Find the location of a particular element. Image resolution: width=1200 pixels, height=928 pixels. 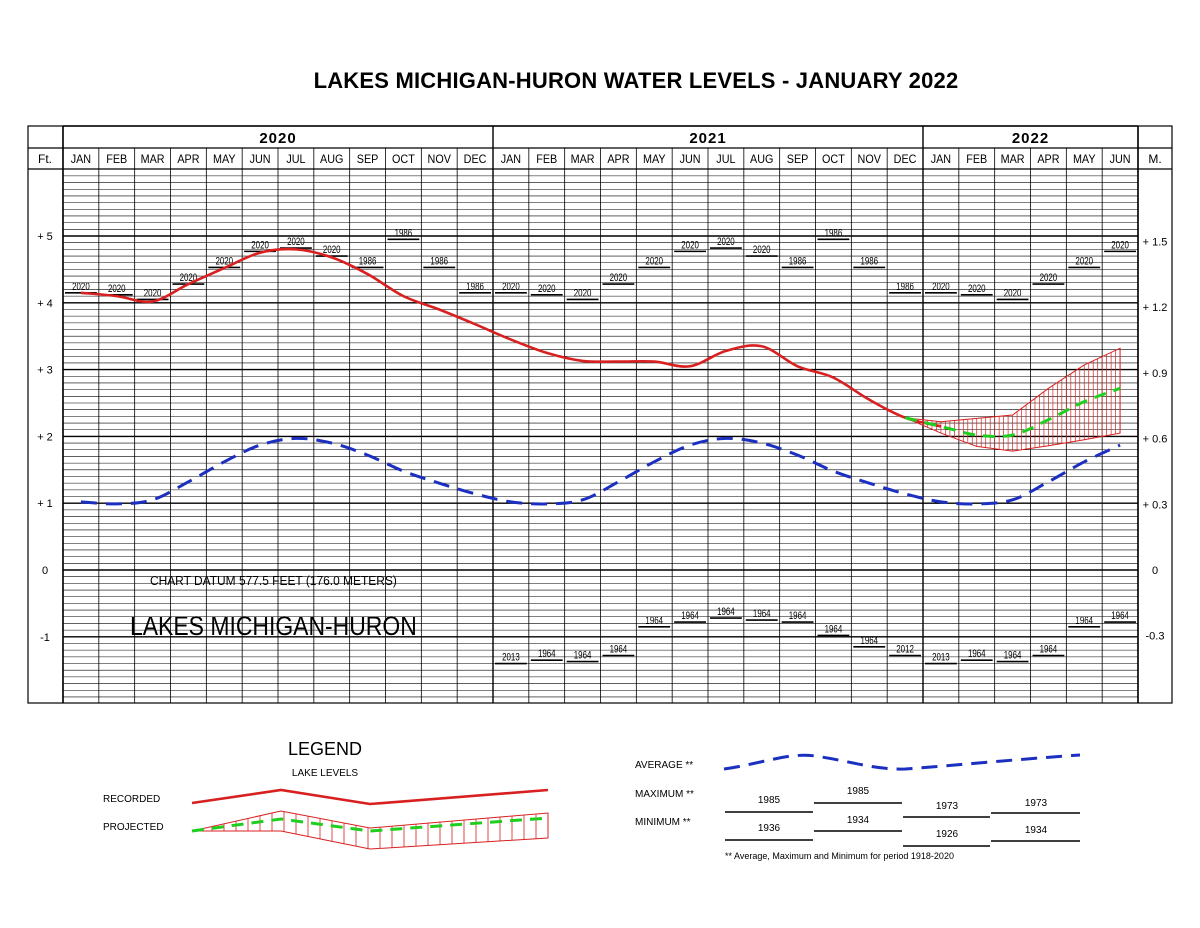

legend-minimum-label: MINIMUM ** is located at coordinates (663, 822).